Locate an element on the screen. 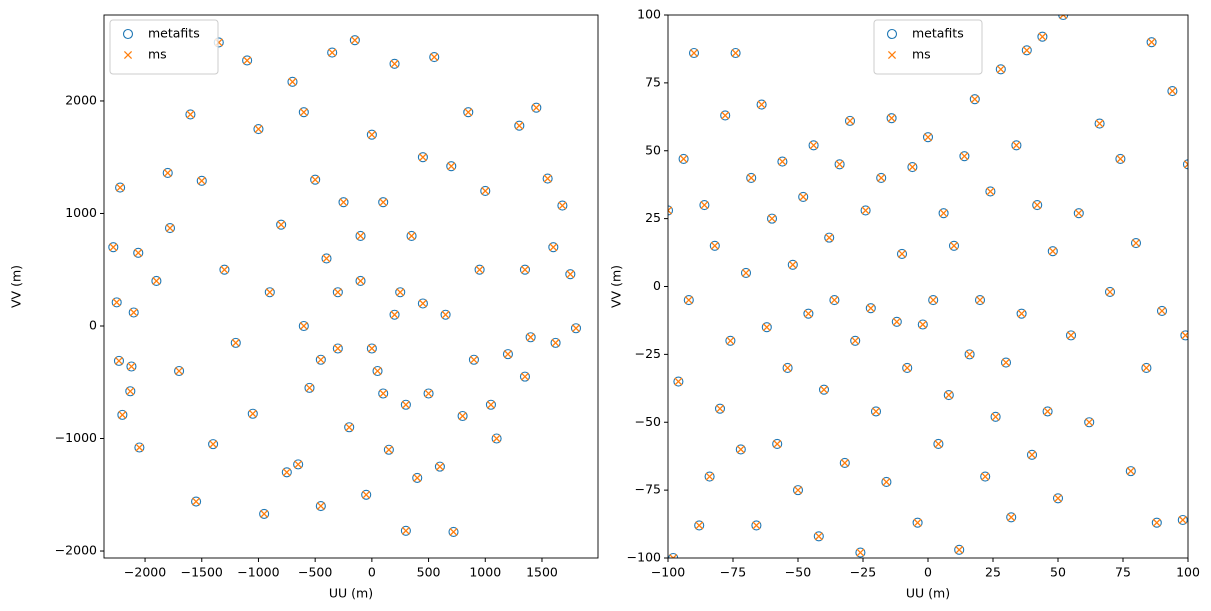  legend-label: ms is located at coordinates (921, 54).